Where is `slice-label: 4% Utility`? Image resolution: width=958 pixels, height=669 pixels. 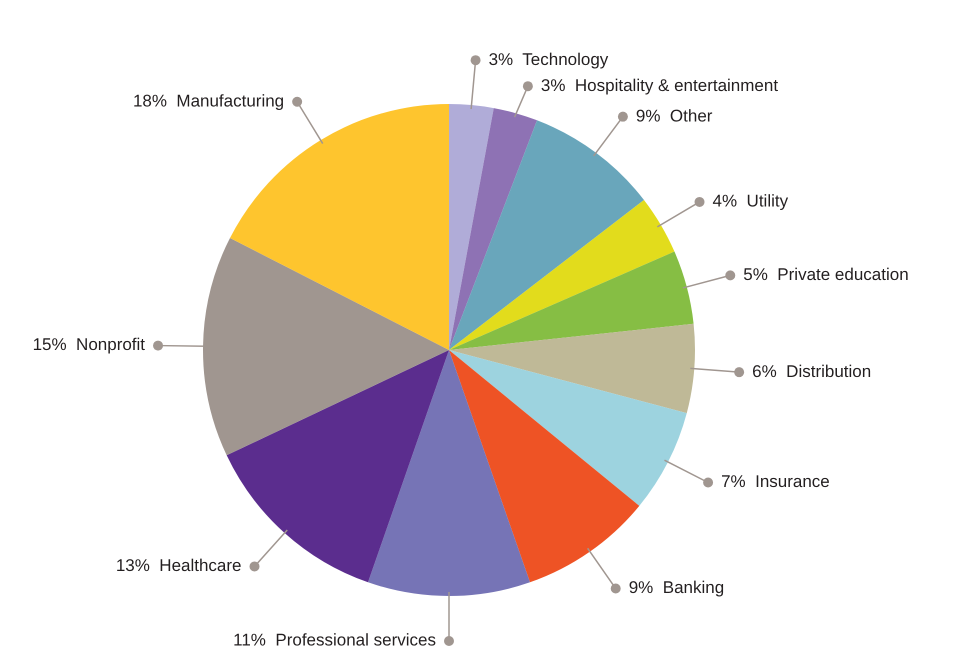
slice-label: 4% Utility is located at coordinates (750, 201).